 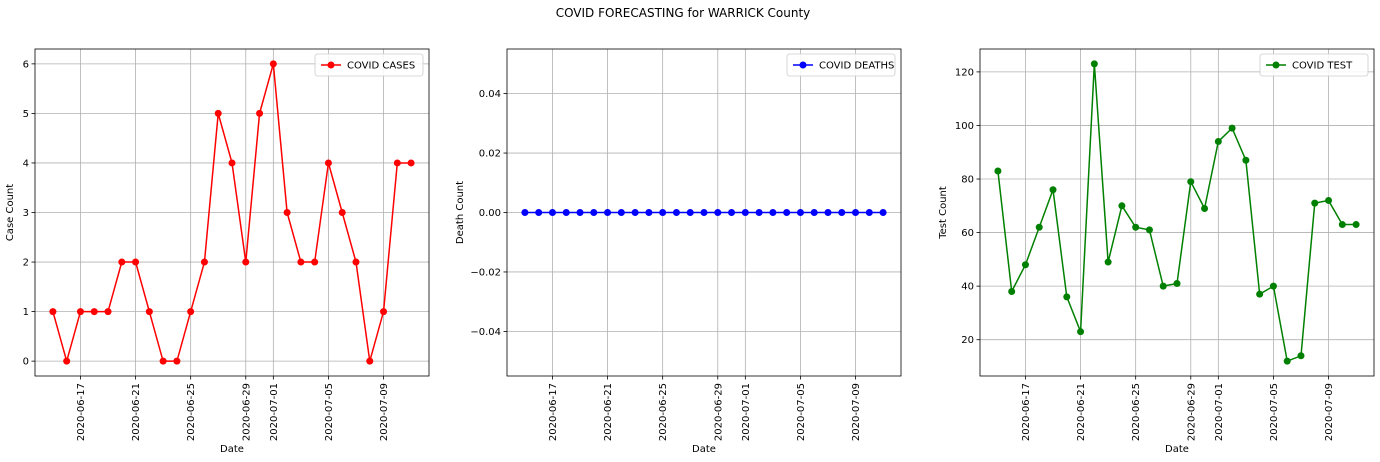 What do you see at coordinates (490, 213) in the screenshot?
I see `y-tick-label: 0.00` at bounding box center [490, 213].